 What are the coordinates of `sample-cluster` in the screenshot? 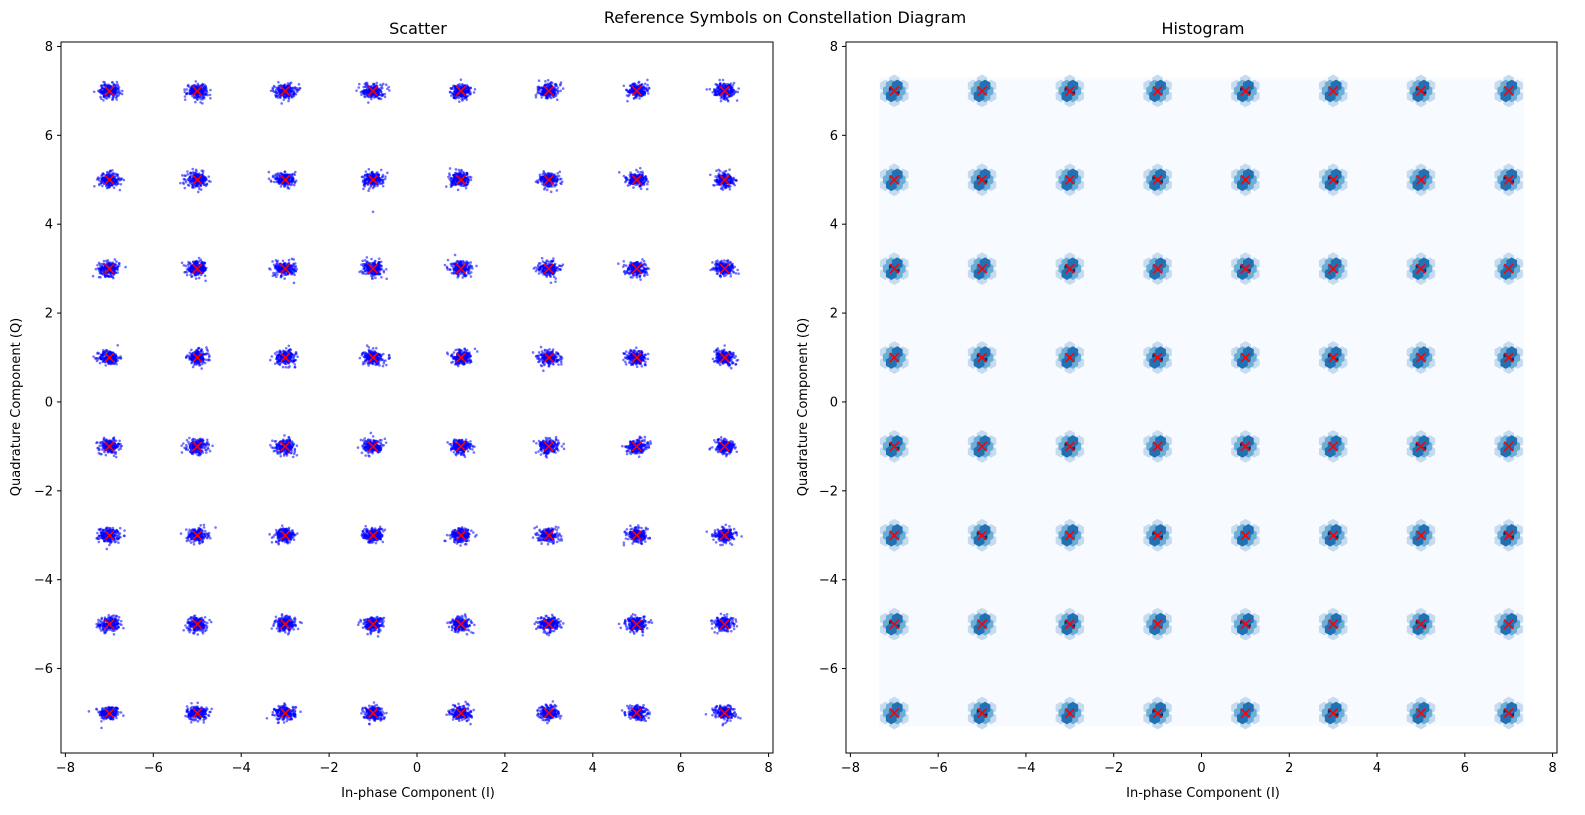 It's located at (284, 446).